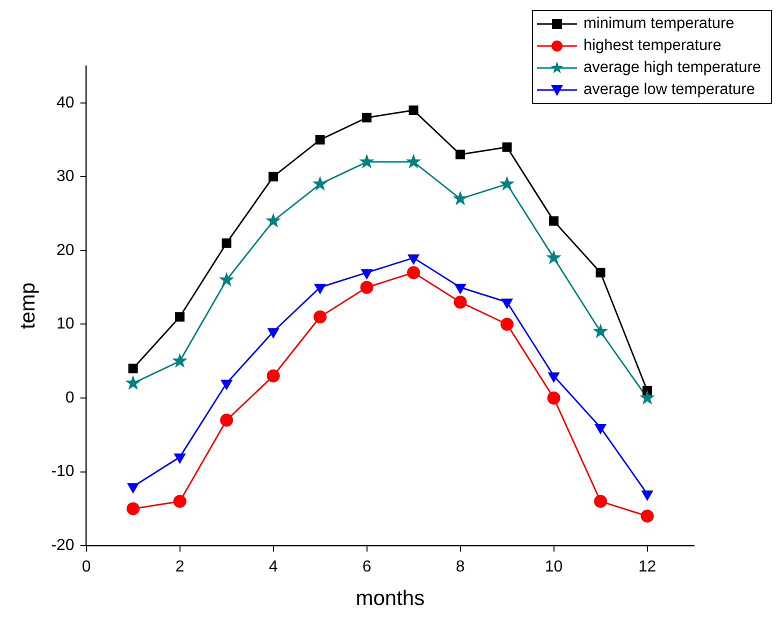 This screenshot has width=780, height=624. What do you see at coordinates (672, 68) in the screenshot?
I see `legend-label: average high temperature` at bounding box center [672, 68].